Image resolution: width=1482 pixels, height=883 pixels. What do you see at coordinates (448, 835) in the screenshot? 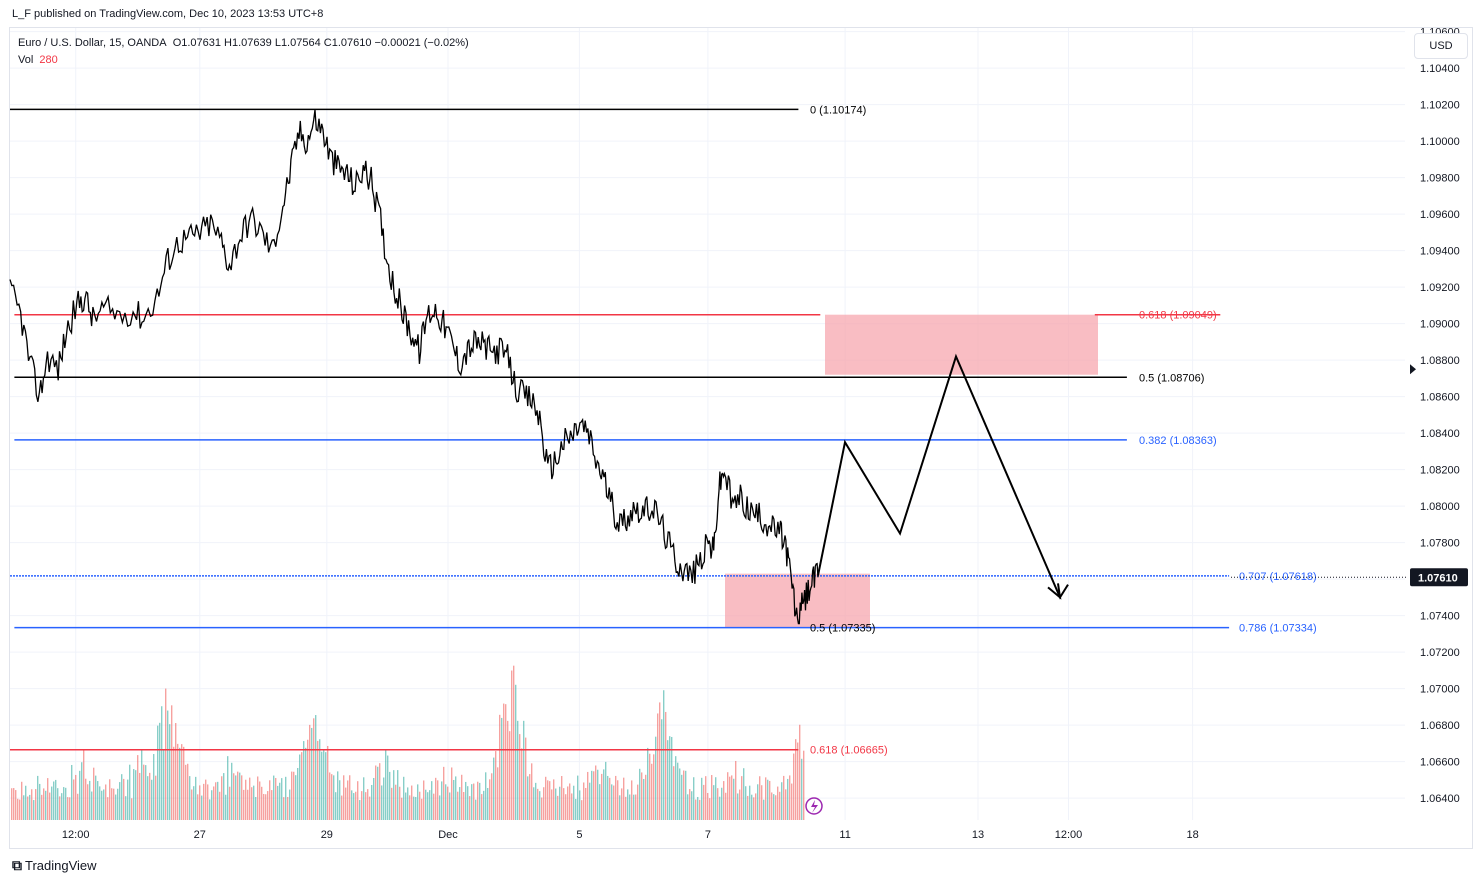
I see `x-tick-label: Dec` at bounding box center [448, 835].